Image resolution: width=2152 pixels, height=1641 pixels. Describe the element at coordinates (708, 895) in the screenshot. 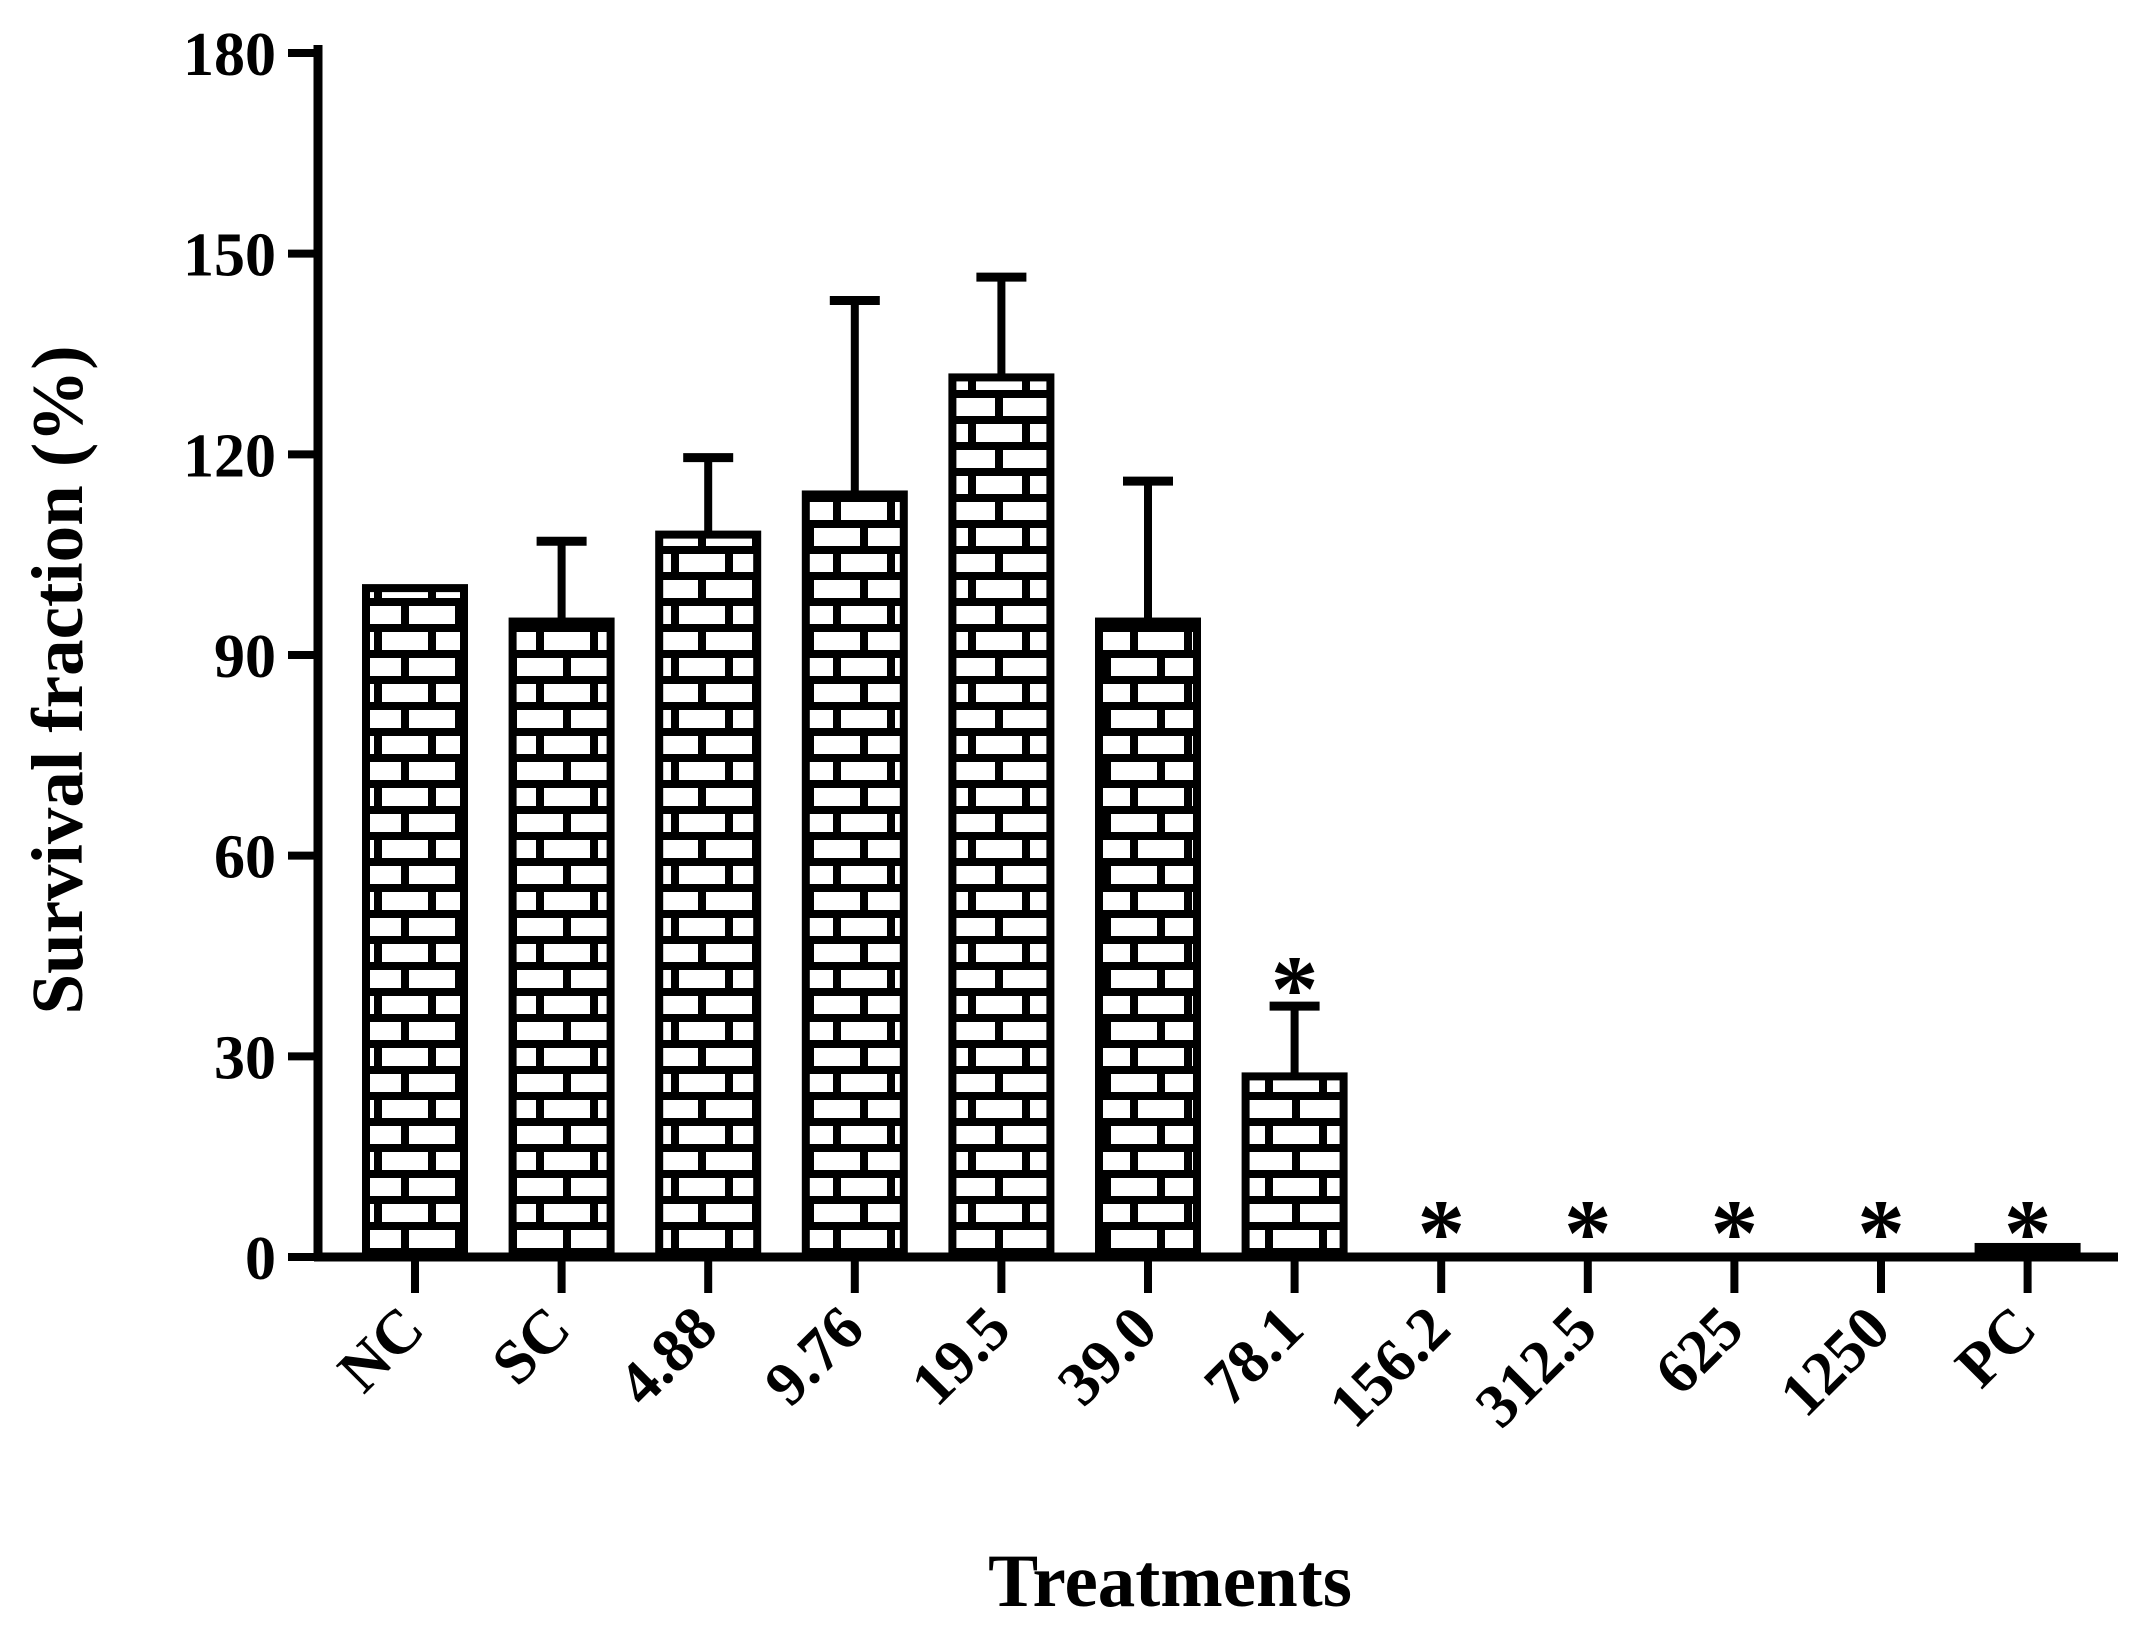

I see `bar-4.88` at that location.